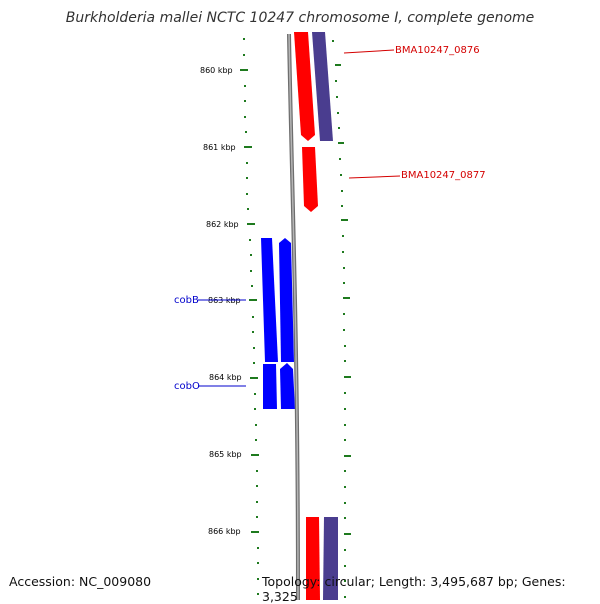 This screenshot has width=600, height=604. What do you see at coordinates (341, 319) in the screenshot?
I see `right-tick-track` at bounding box center [341, 319].